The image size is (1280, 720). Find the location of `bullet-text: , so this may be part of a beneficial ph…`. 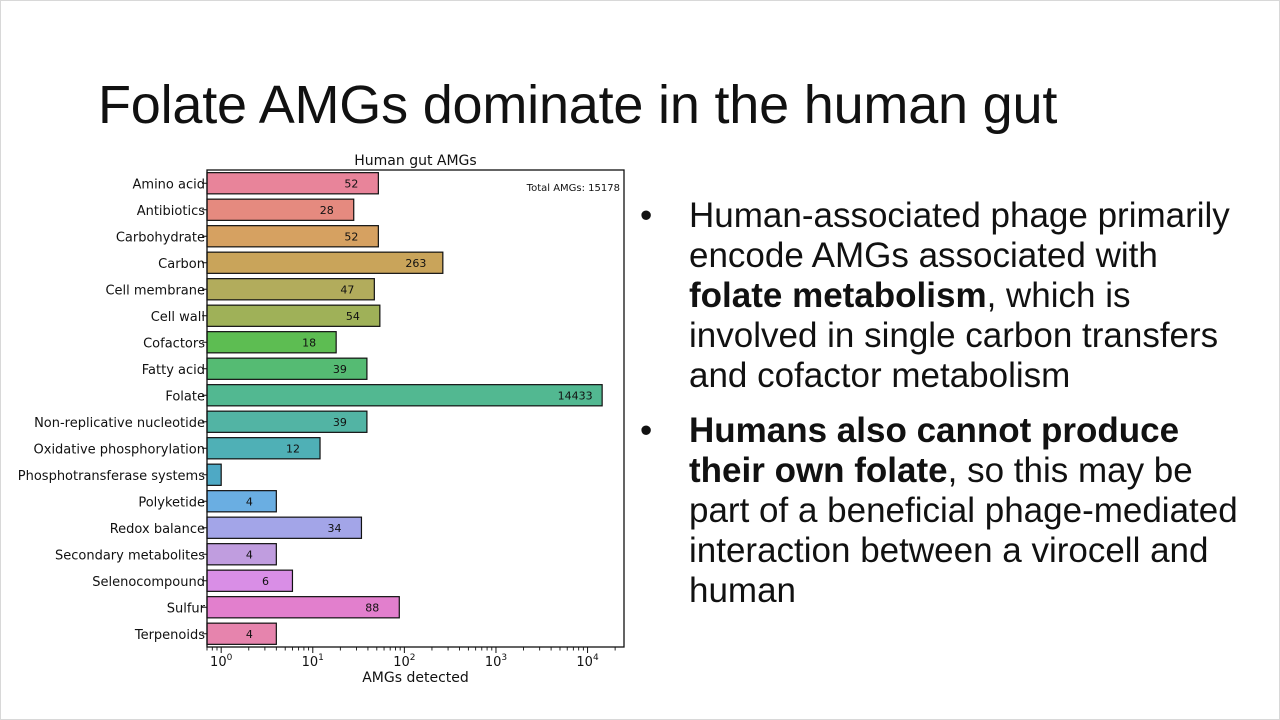

bullet-text: , so this may be part of a beneficial ph… is located at coordinates (963, 530).